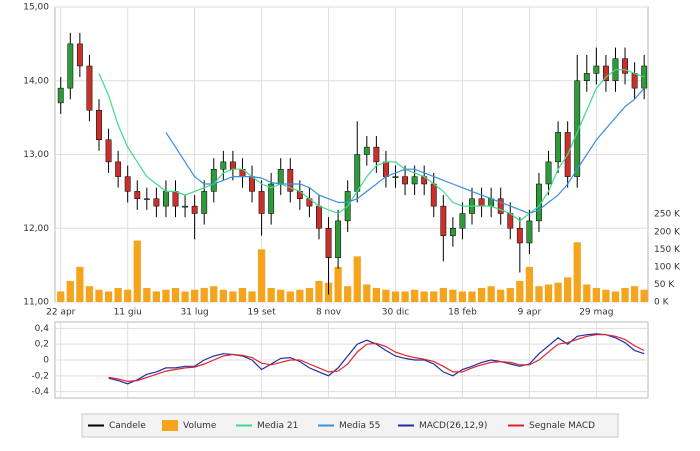  Describe the element at coordinates (329, 313) in the screenshot. I see `x-tick-label: 8 nov` at that location.